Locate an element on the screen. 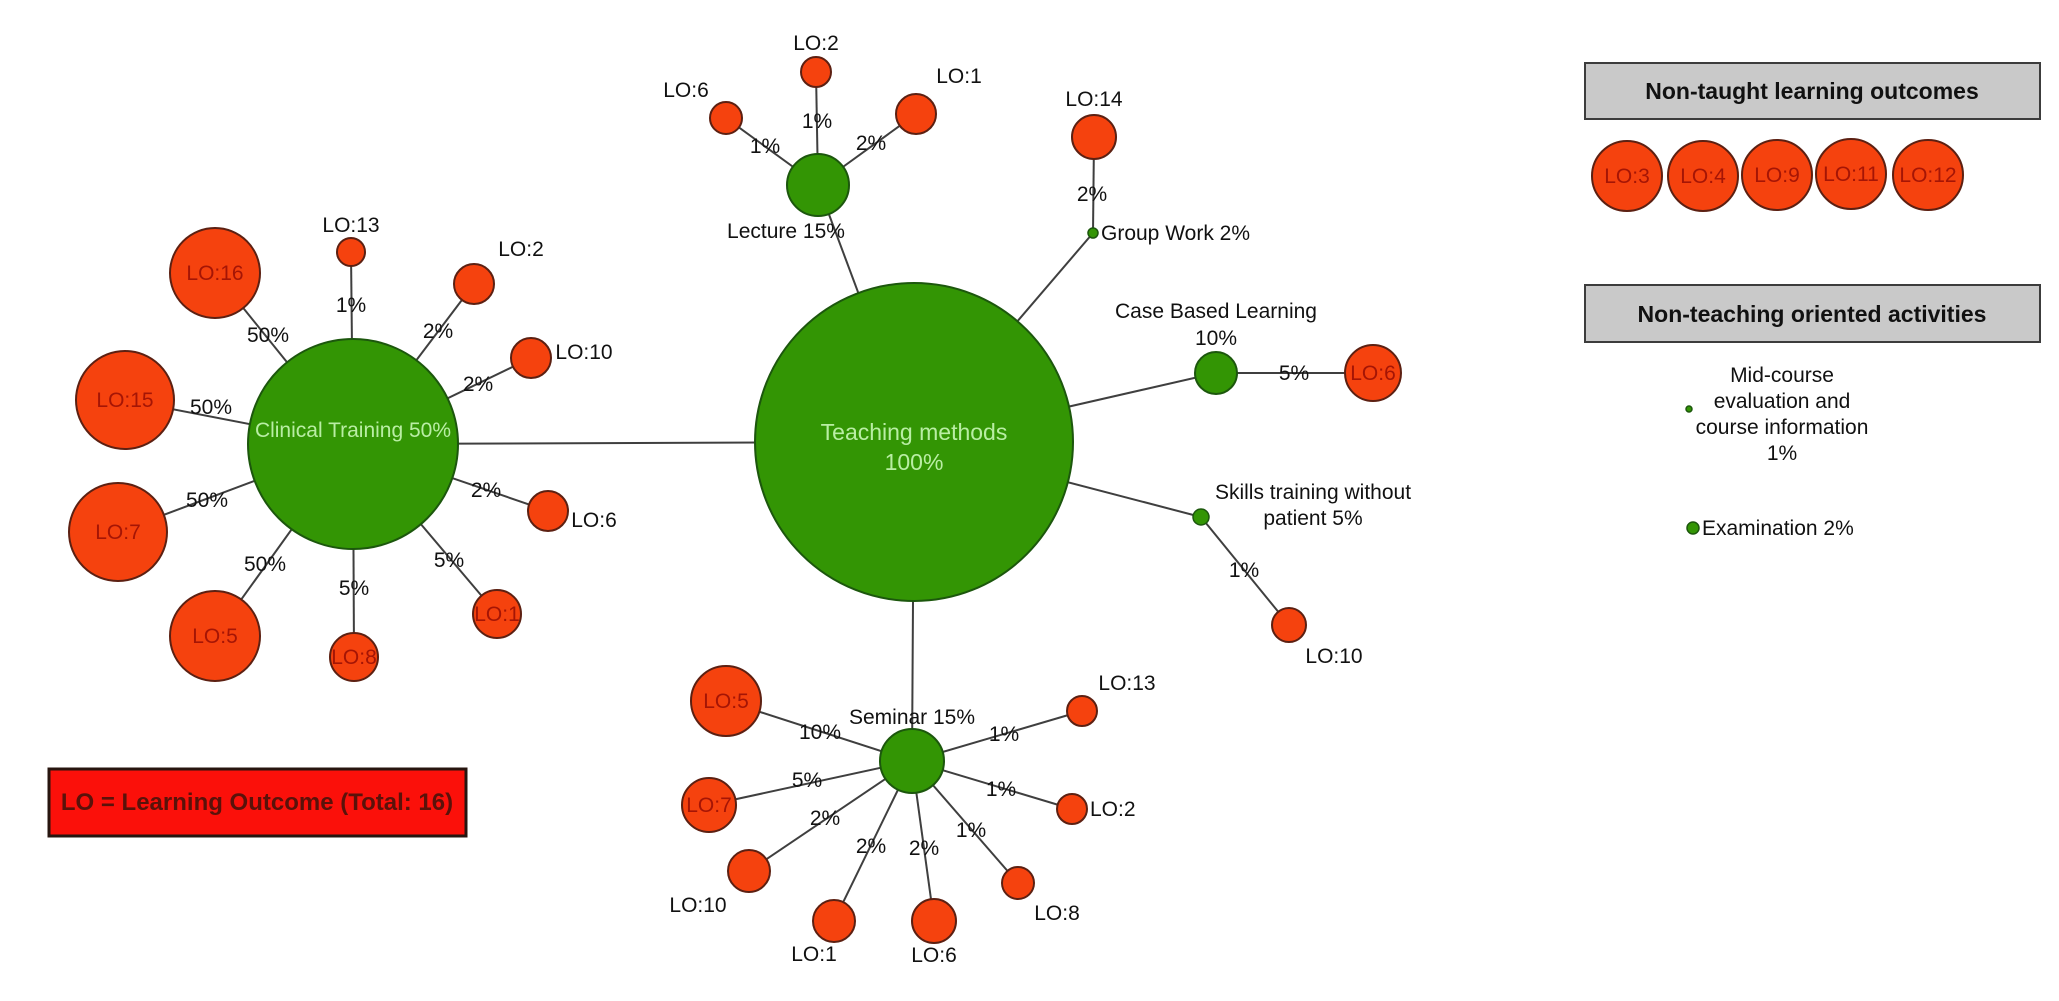  svg-text: Lecture 15% is located at coordinates (786, 231).